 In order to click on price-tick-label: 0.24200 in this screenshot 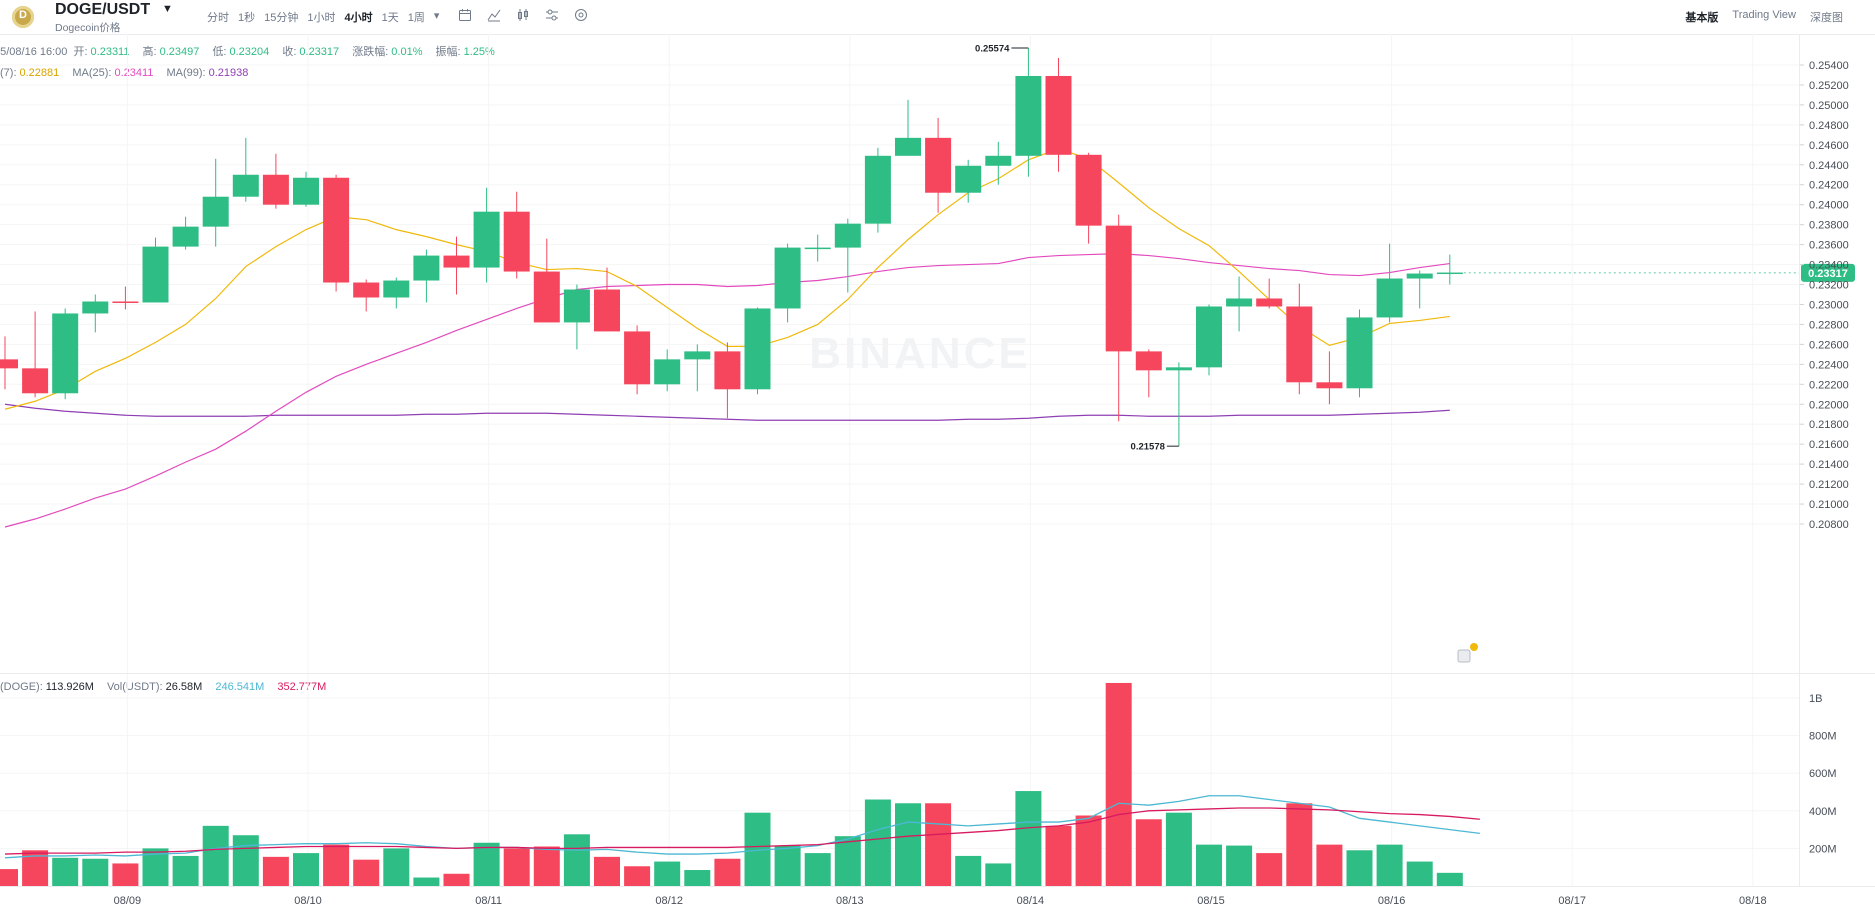, I will do `click(1829, 186)`.